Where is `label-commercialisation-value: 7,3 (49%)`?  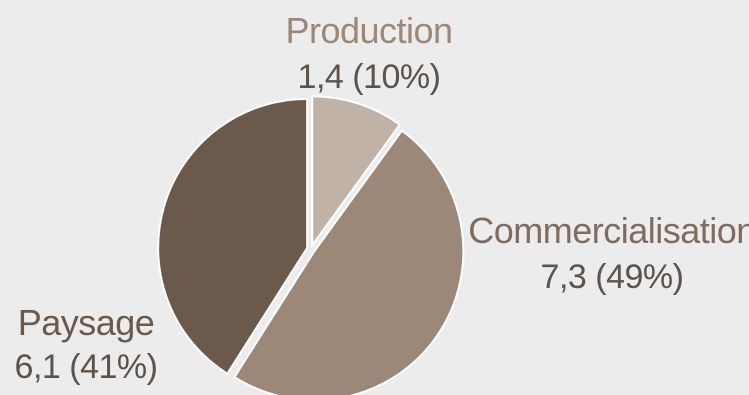
label-commercialisation-value: 7,3 (49%) is located at coordinates (612, 277).